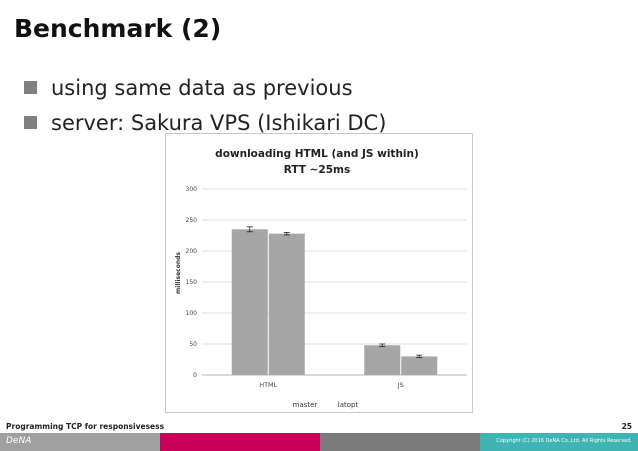  What do you see at coordinates (326, 405) in the screenshot?
I see `legend: master latopt` at bounding box center [326, 405].